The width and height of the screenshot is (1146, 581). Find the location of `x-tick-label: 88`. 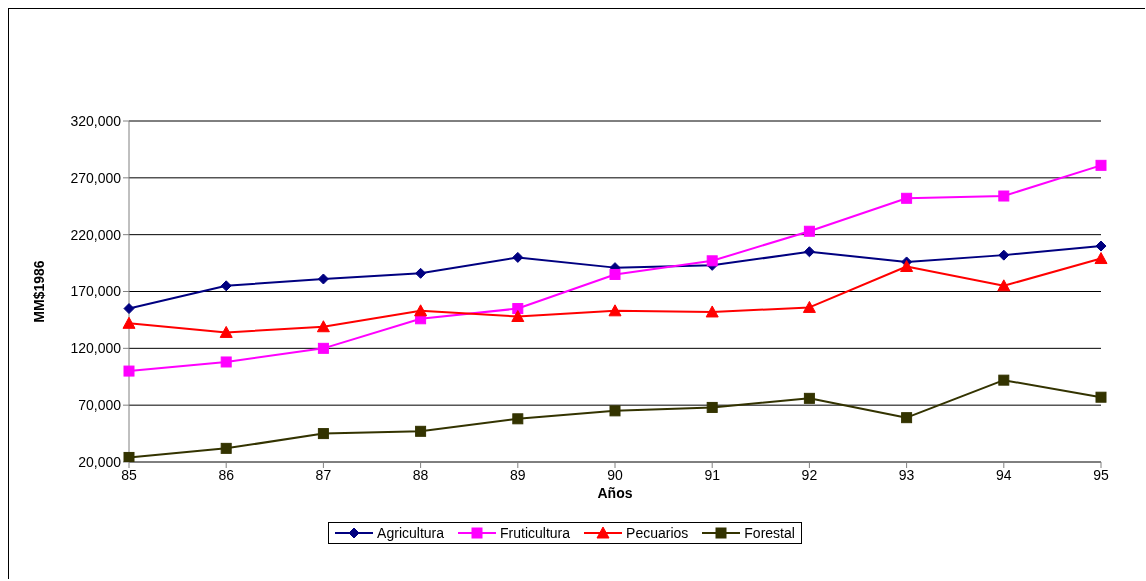

x-tick-label: 88 is located at coordinates (420, 474).